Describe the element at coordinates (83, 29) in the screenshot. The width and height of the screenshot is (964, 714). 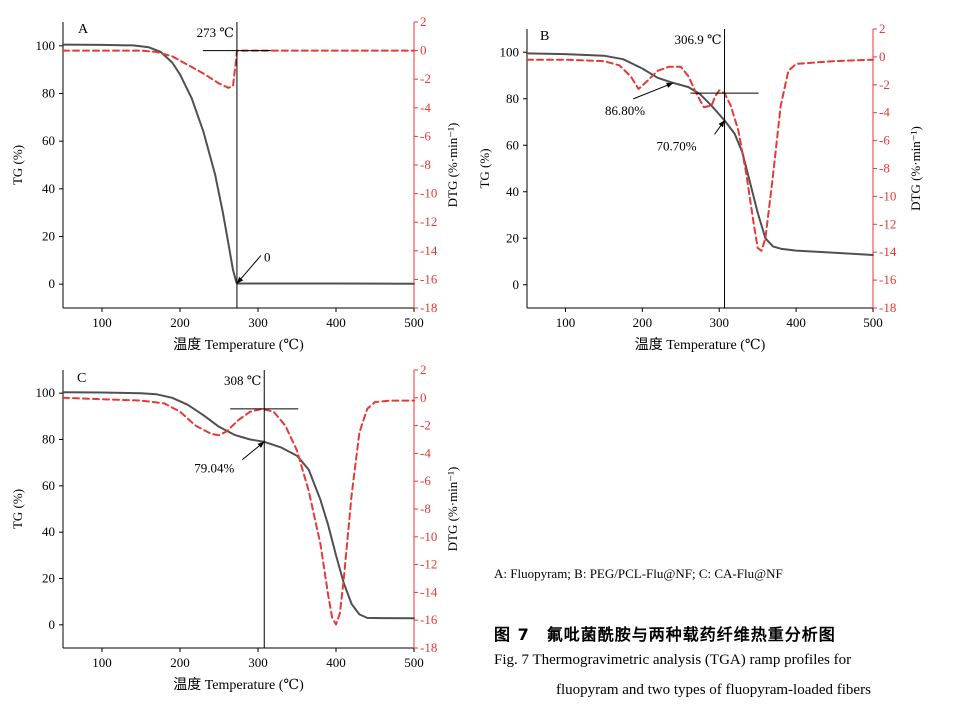
I see `panel-label: A` at that location.